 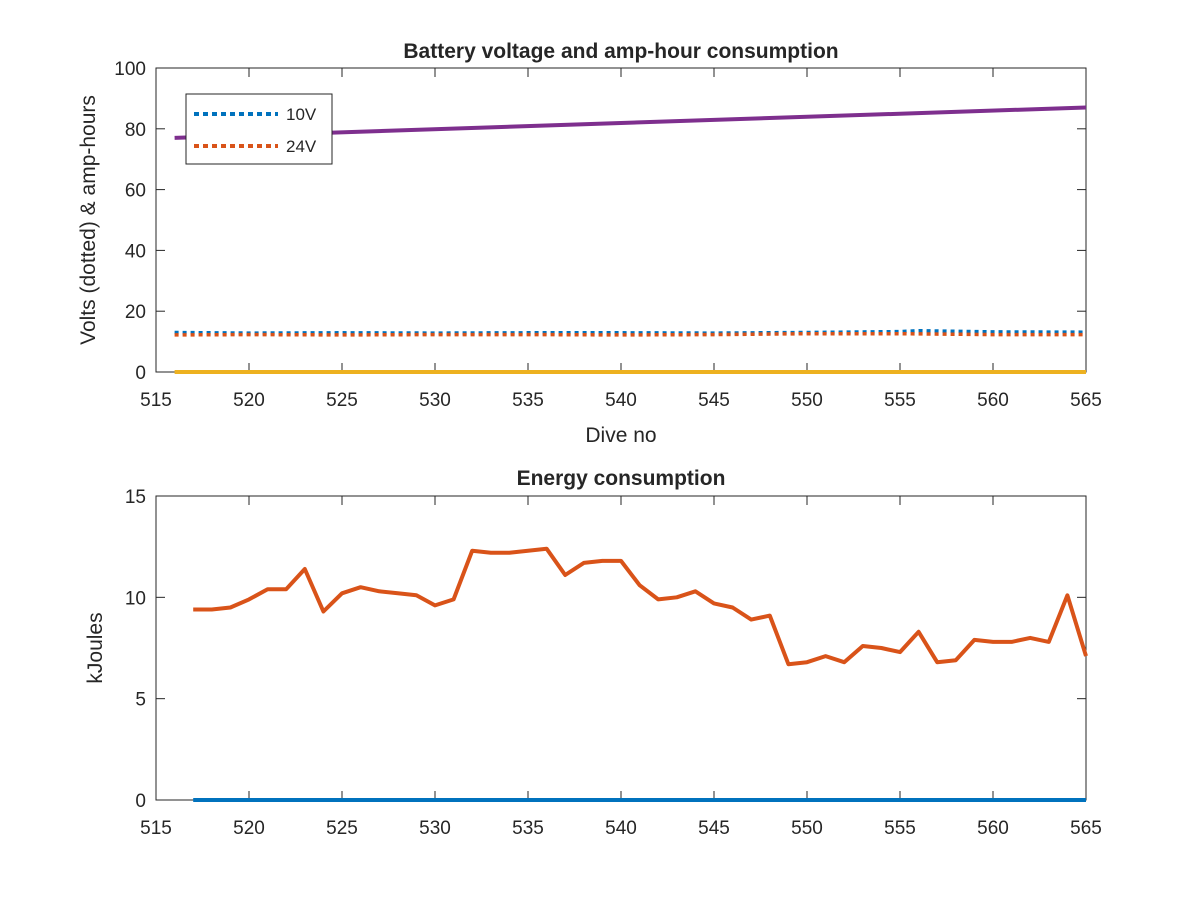 I want to click on y-tick-label: 80, so click(x=135, y=130).